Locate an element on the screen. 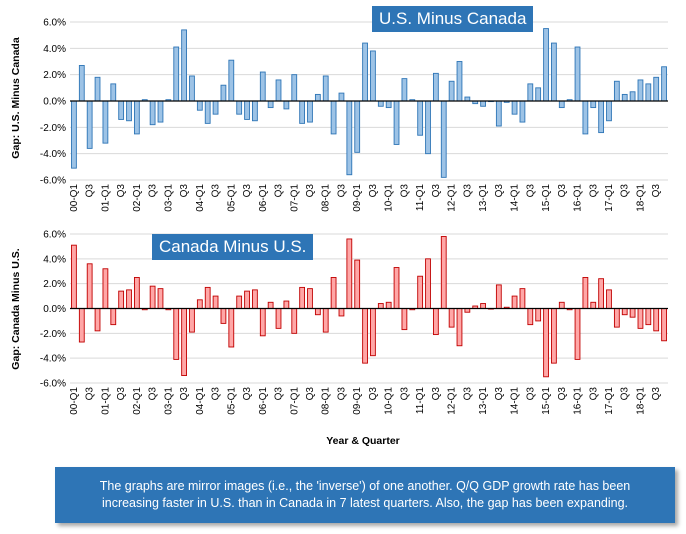 This screenshot has height=534, width=686. top-chart-title: U.S. Minus Canada is located at coordinates (453, 19).